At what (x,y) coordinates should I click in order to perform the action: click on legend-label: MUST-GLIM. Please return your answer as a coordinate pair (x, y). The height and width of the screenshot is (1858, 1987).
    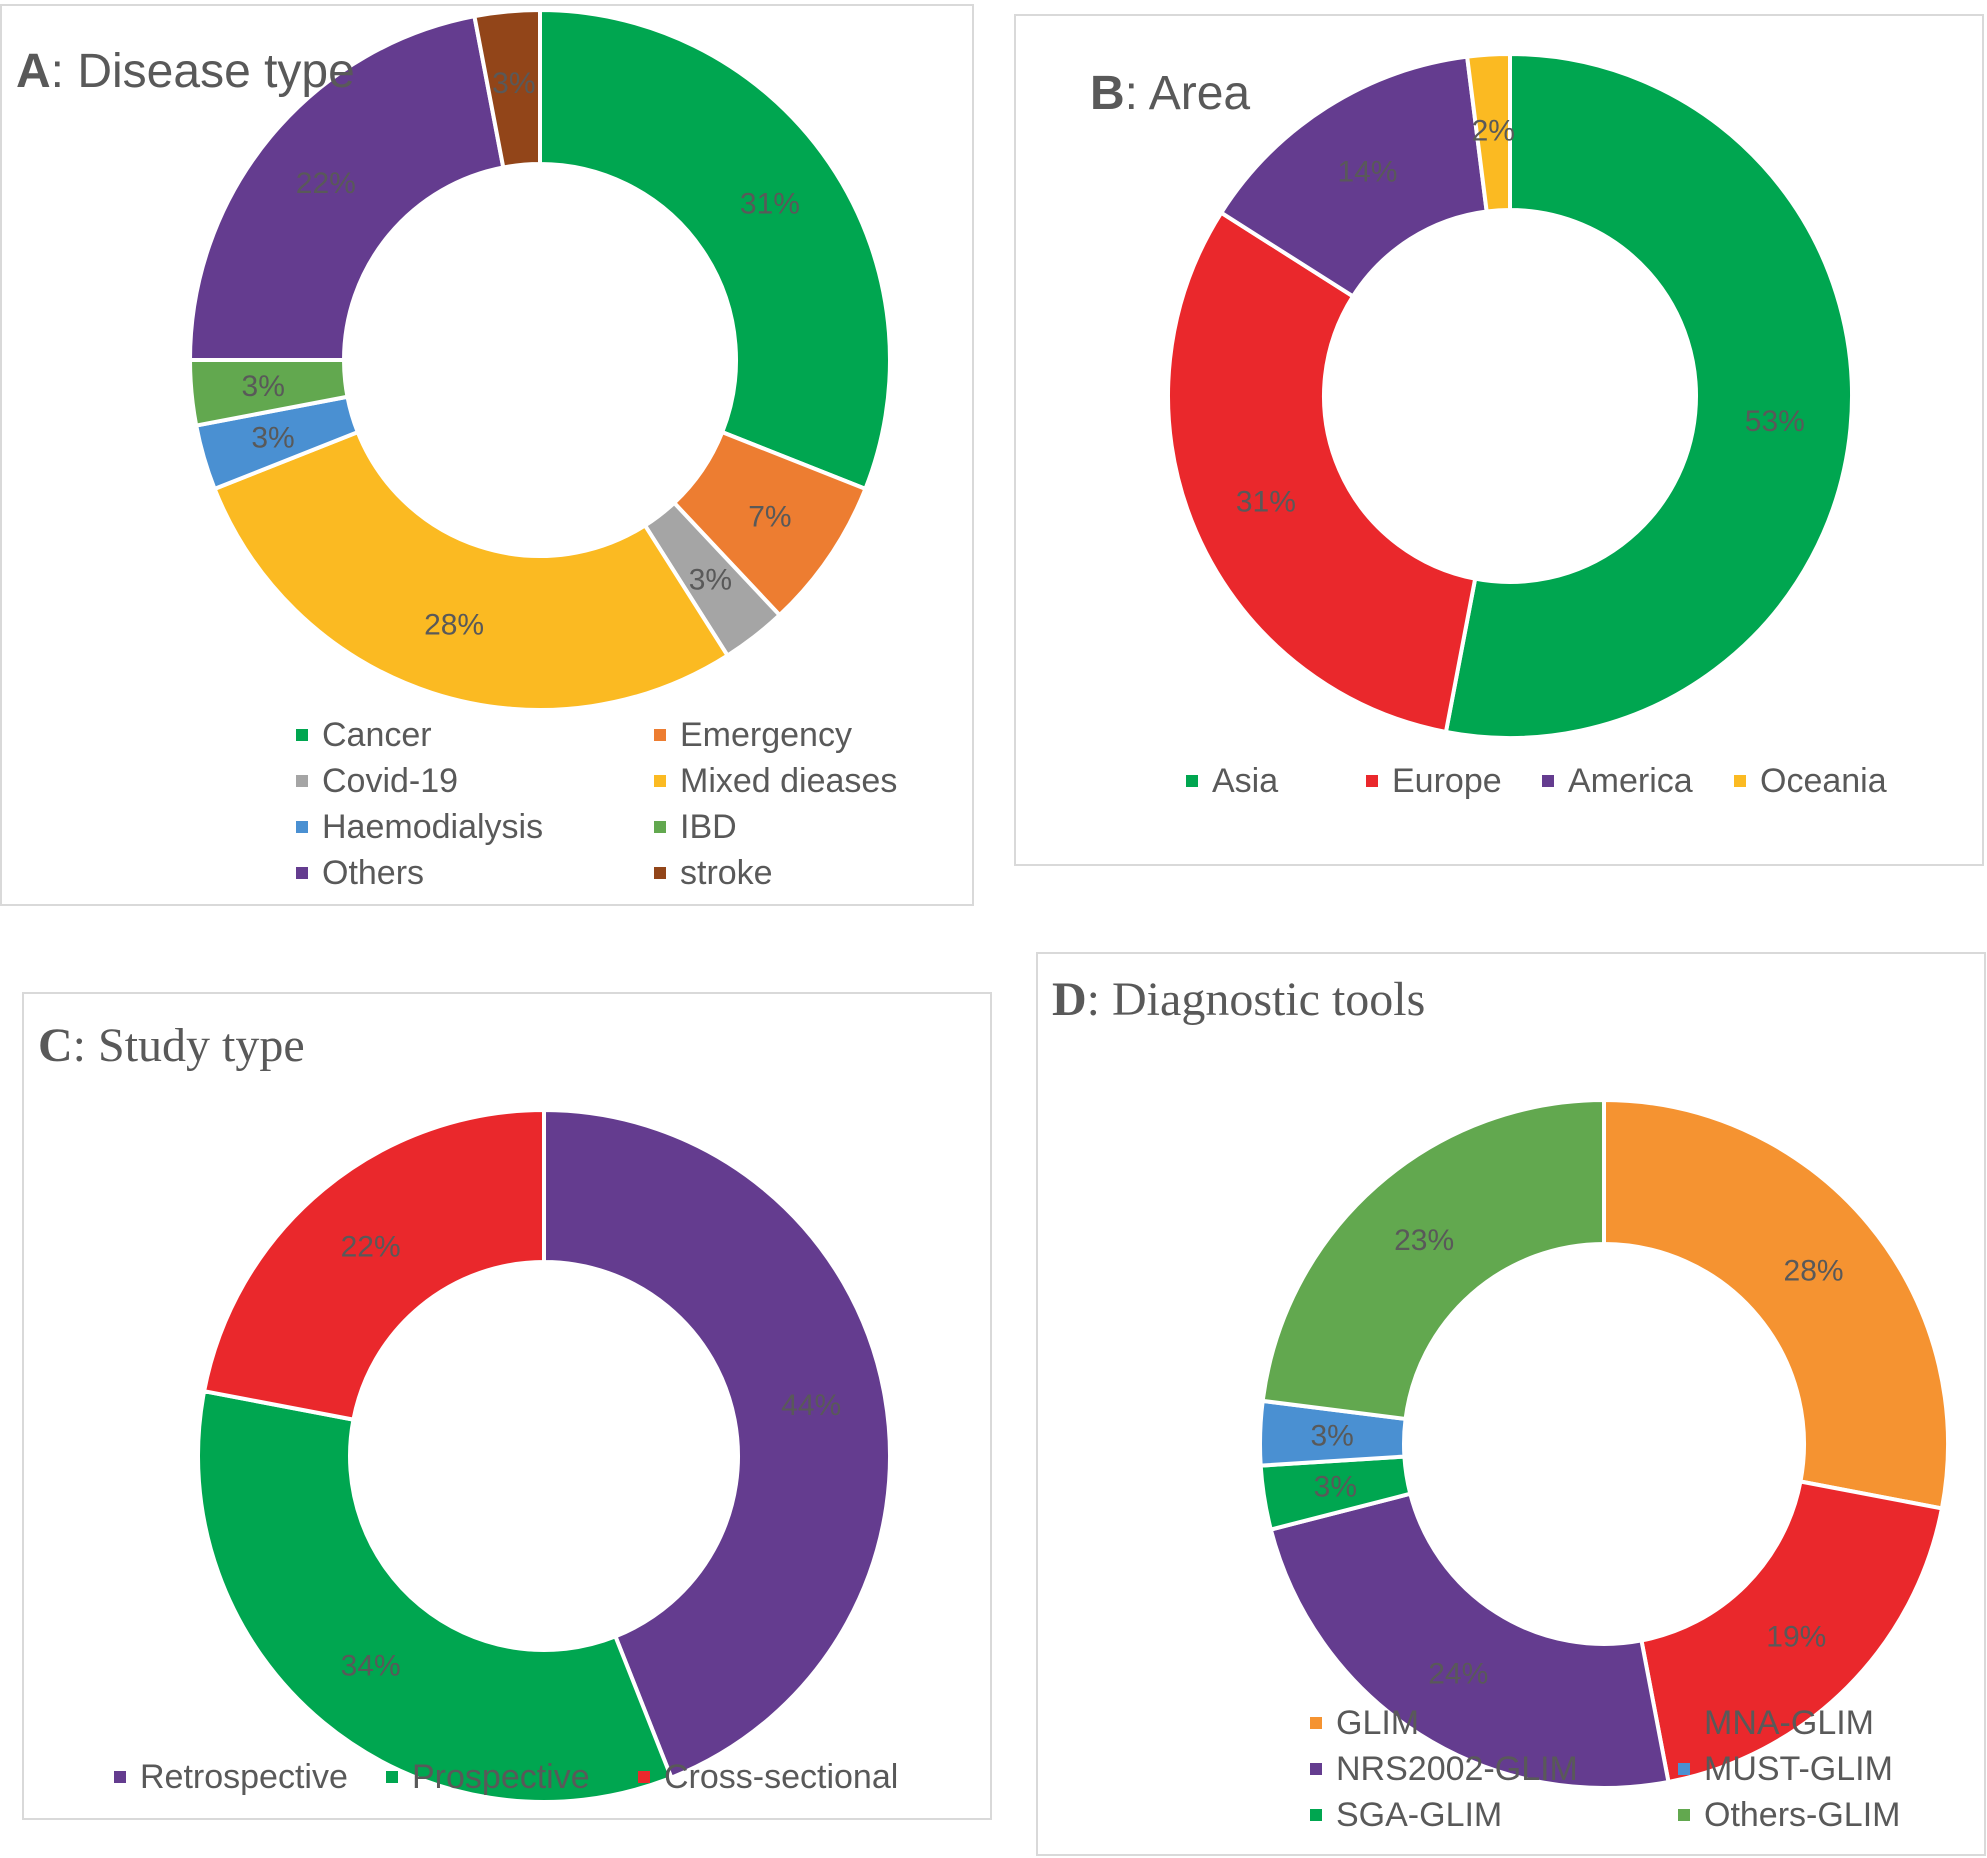
    Looking at the image, I should click on (1798, 1769).